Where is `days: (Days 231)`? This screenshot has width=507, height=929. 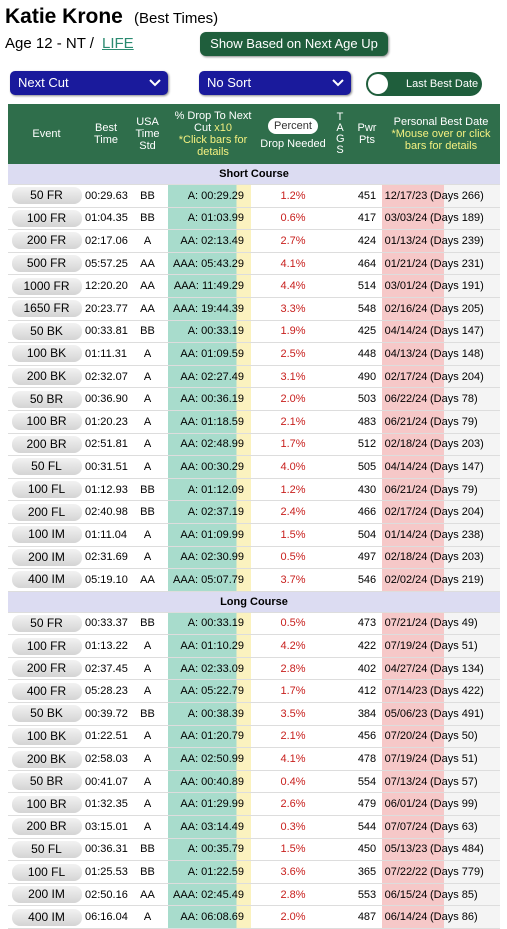 days: (Days 231) is located at coordinates (465, 264).